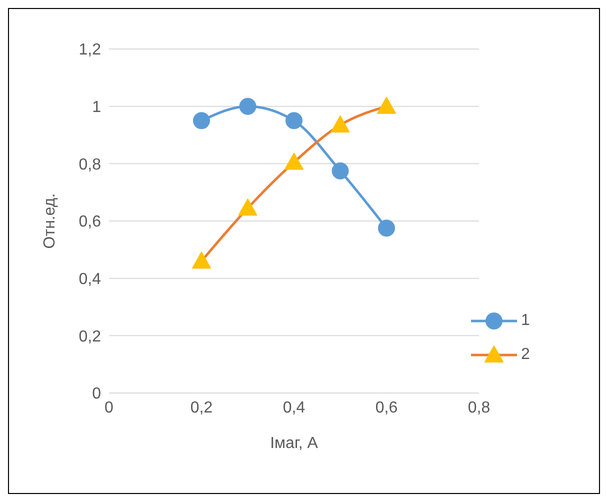 The height and width of the screenshot is (502, 607). I want to click on y-axis-title: Отн.ед., so click(50, 221).